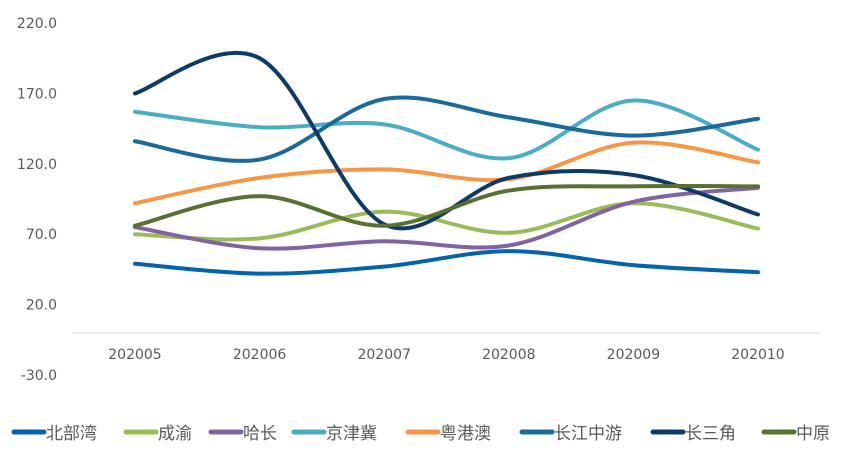  I want to click on y-tick-label: 220.0, so click(37, 24).